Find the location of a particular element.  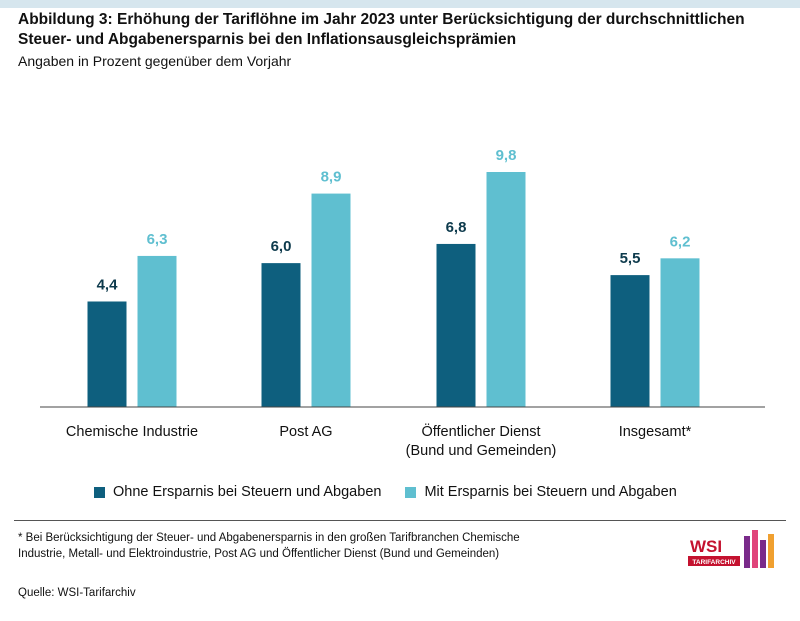

legend-label-mit: Mit Ersparnis bei Steuern und Abgaben is located at coordinates (550, 492).